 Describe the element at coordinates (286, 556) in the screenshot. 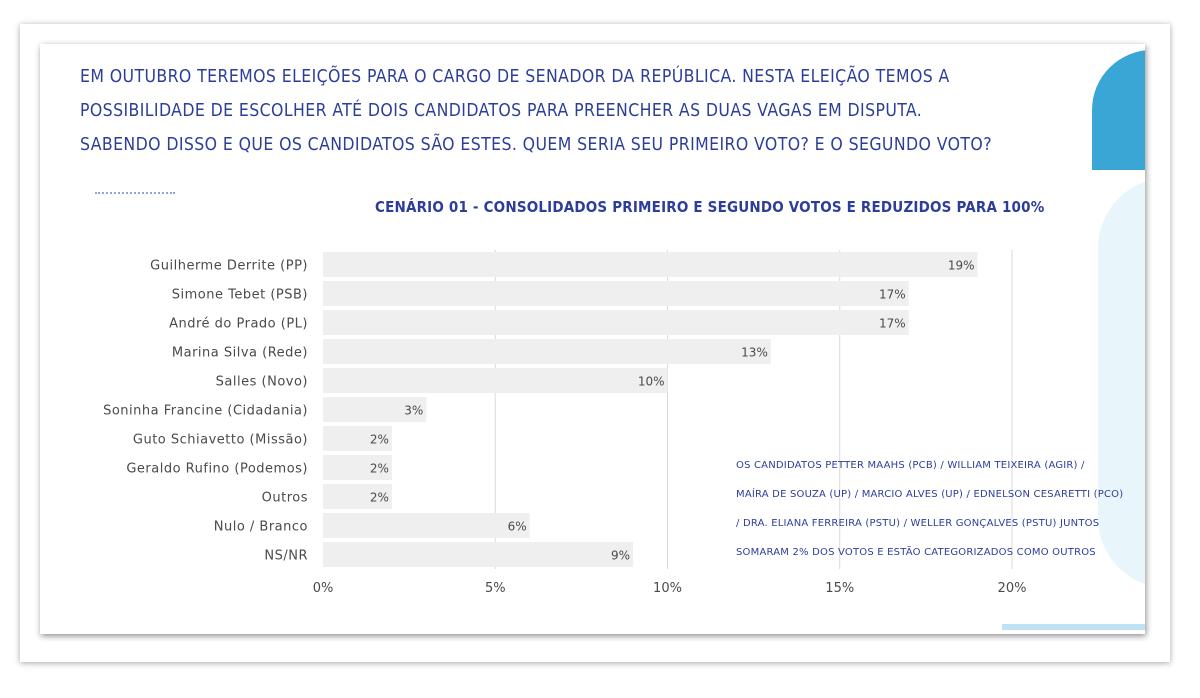

I see `category-label: NS/NR` at that location.